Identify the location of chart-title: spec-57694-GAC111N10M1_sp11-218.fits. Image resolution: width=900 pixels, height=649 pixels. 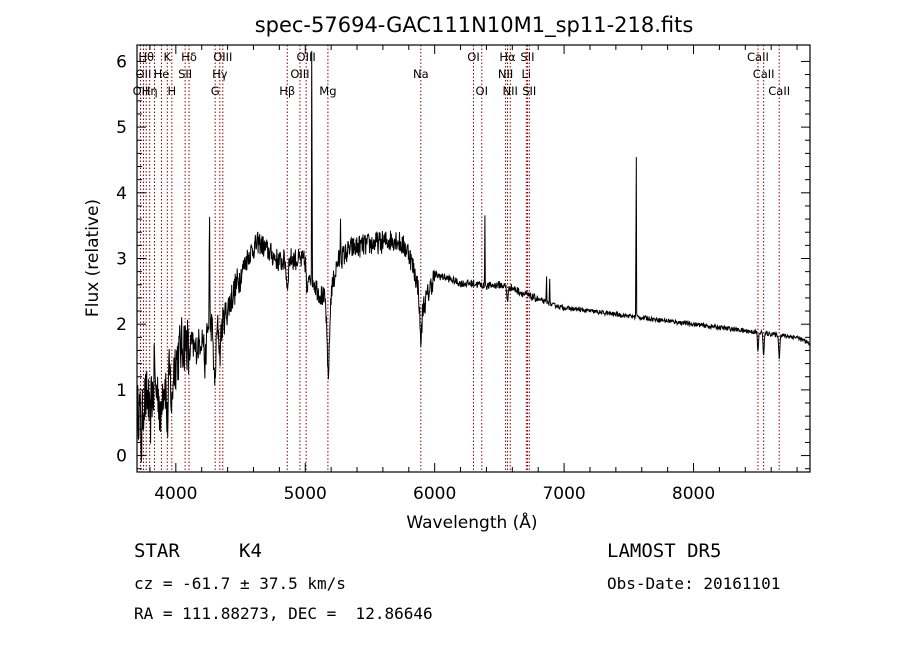
(474, 25).